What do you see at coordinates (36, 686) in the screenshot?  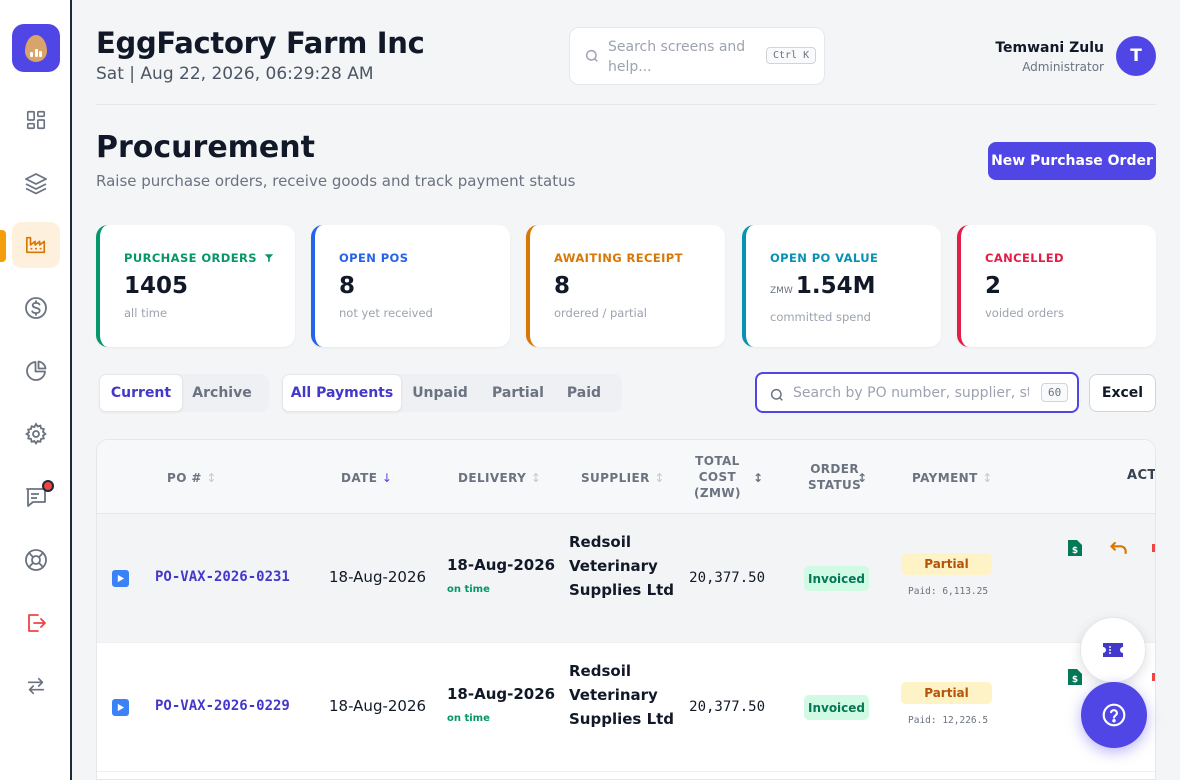 I see `nav-switch` at bounding box center [36, 686].